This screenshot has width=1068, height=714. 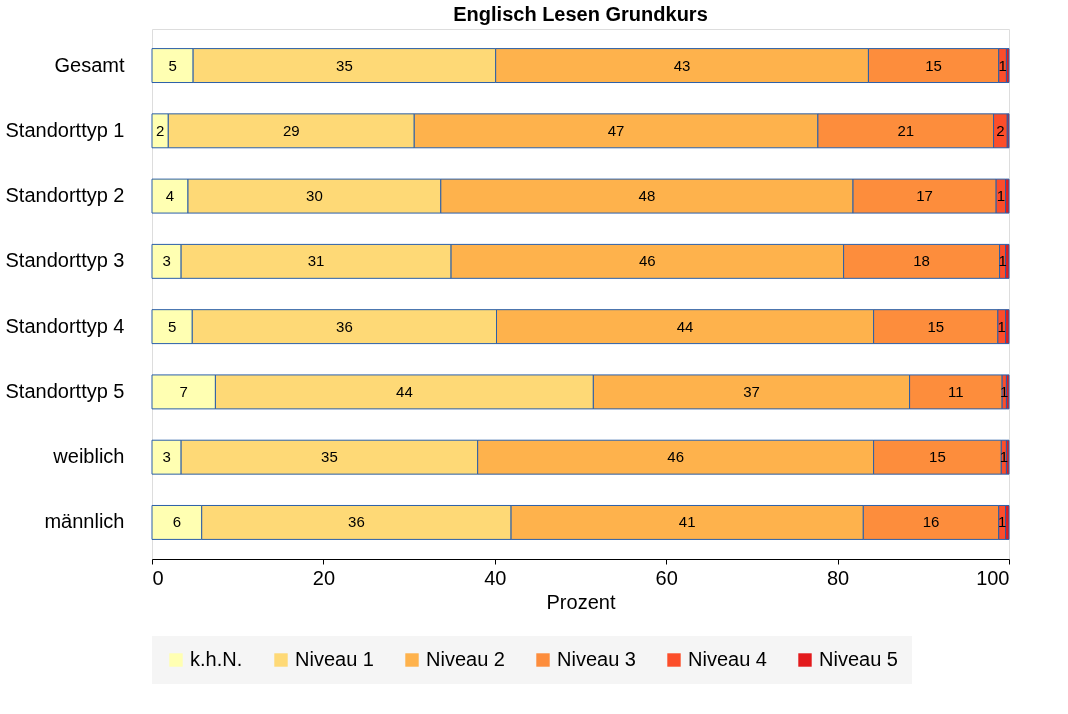 I want to click on legend-label: Niveau 5, so click(x=858, y=659).